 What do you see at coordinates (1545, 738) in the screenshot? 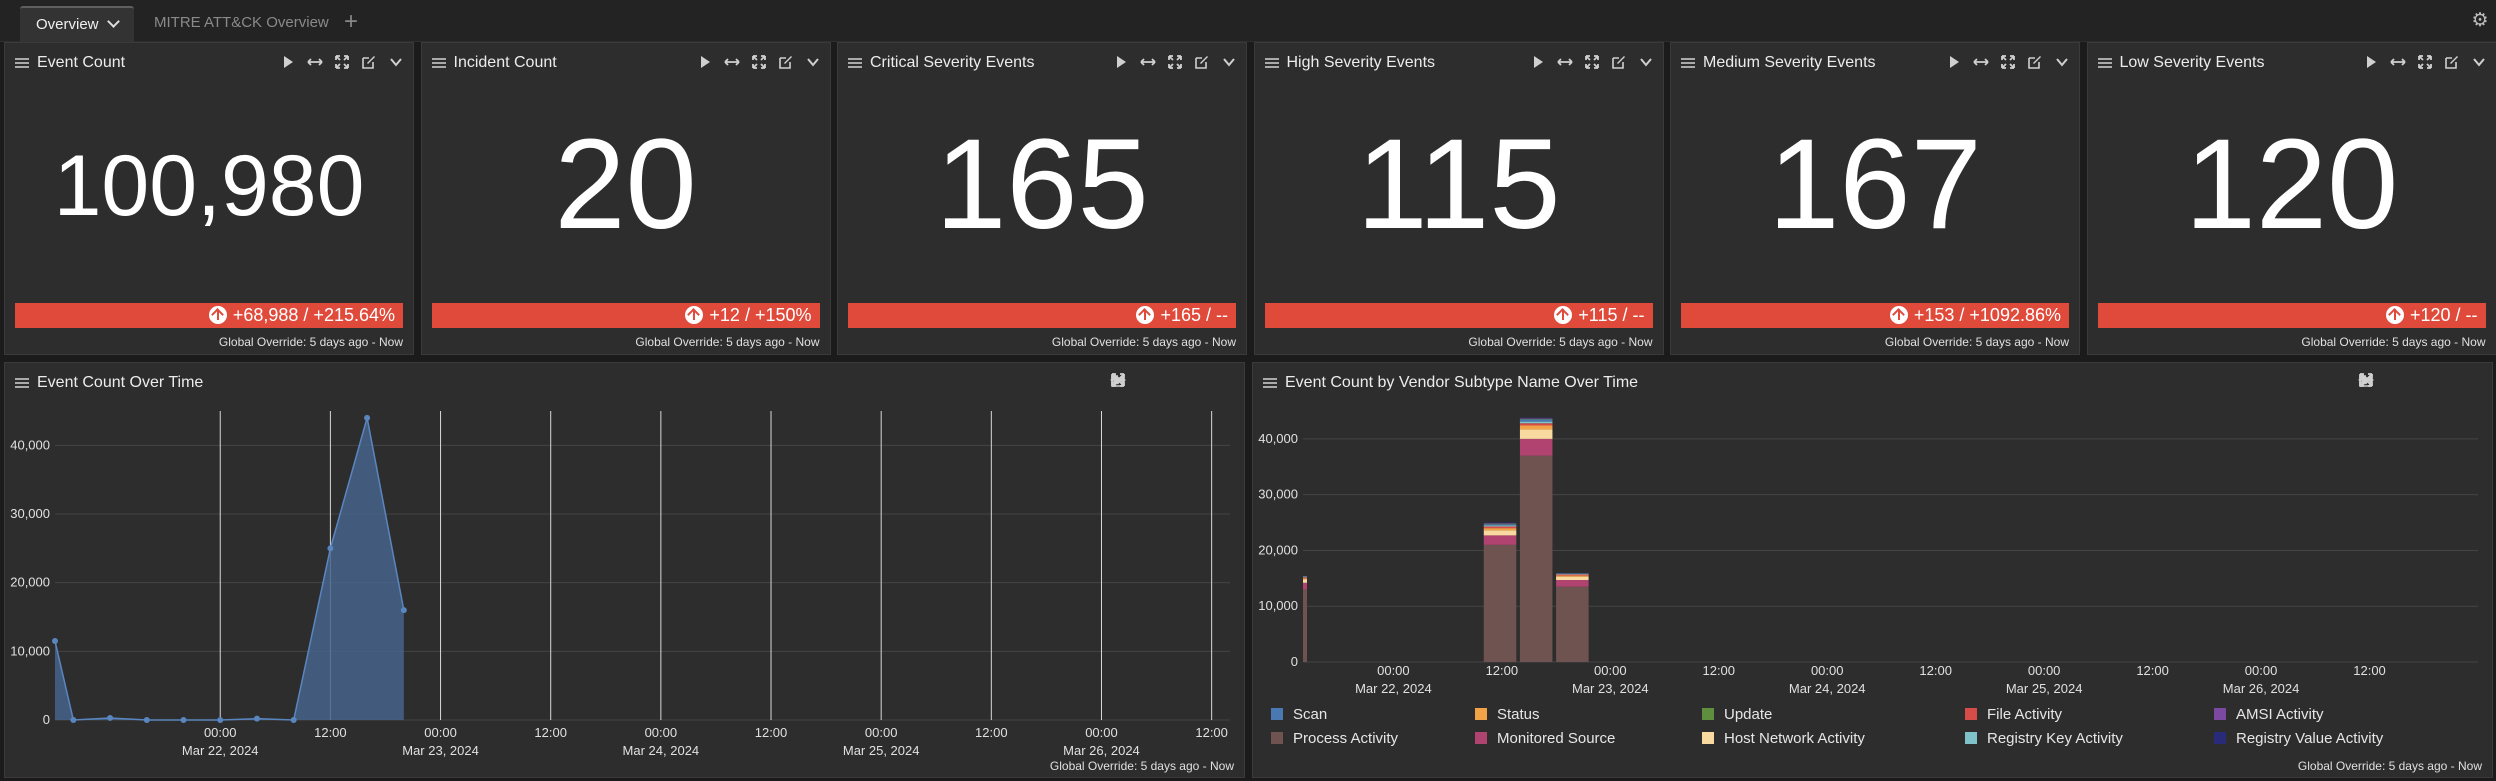
I see `legend-item: Monitored Source` at bounding box center [1545, 738].